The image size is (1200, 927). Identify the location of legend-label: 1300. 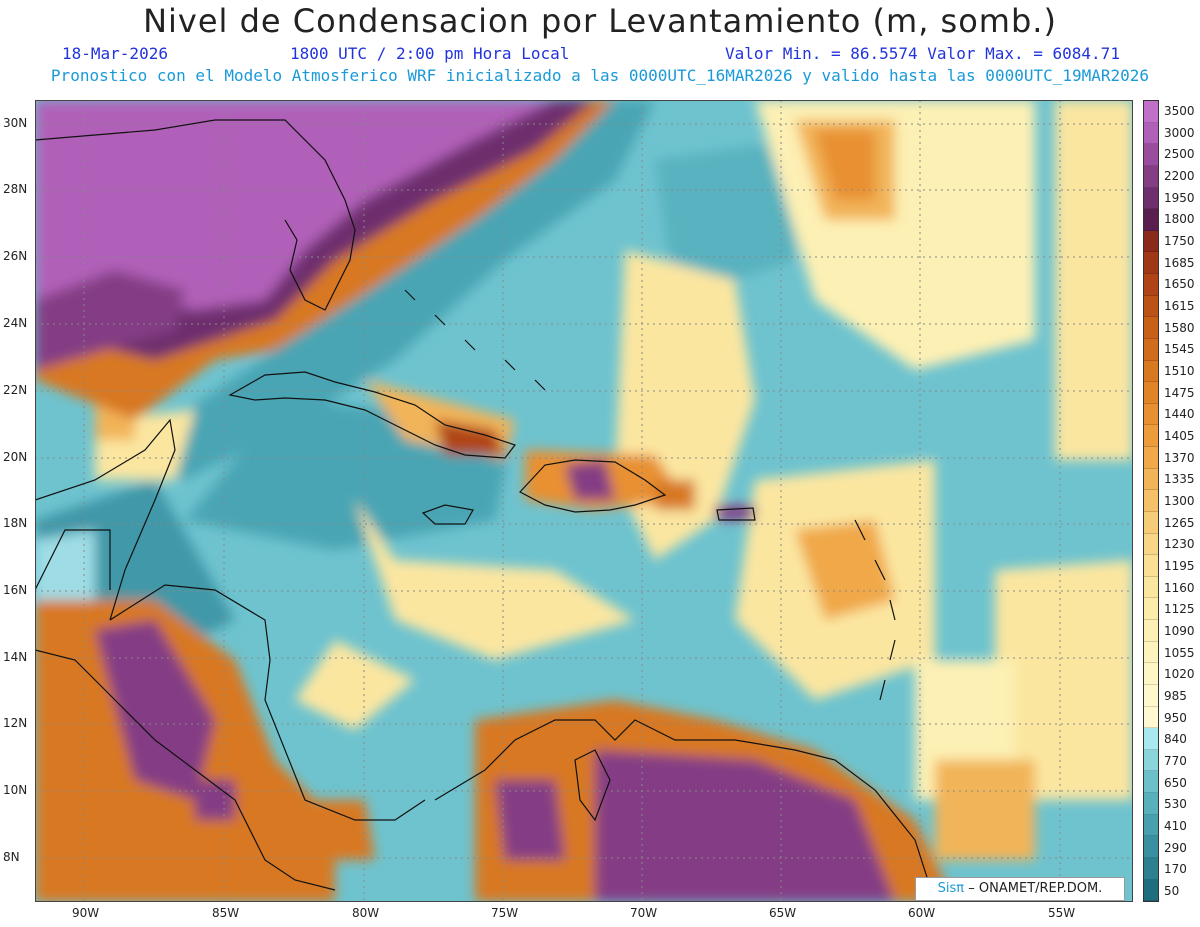
(1179, 501).